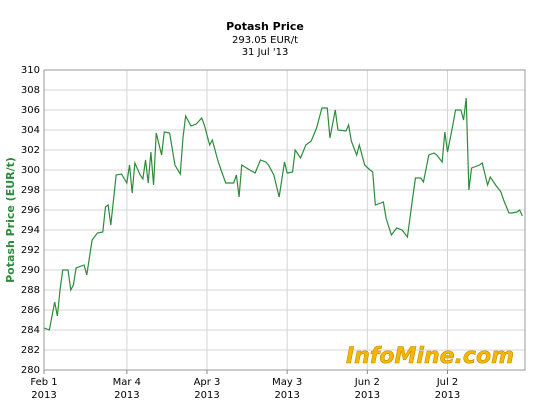 Image resolution: width=540 pixels, height=404 pixels. What do you see at coordinates (10, 220) in the screenshot?
I see `y-axis-label: Potash Price (EUR/t)` at bounding box center [10, 220].